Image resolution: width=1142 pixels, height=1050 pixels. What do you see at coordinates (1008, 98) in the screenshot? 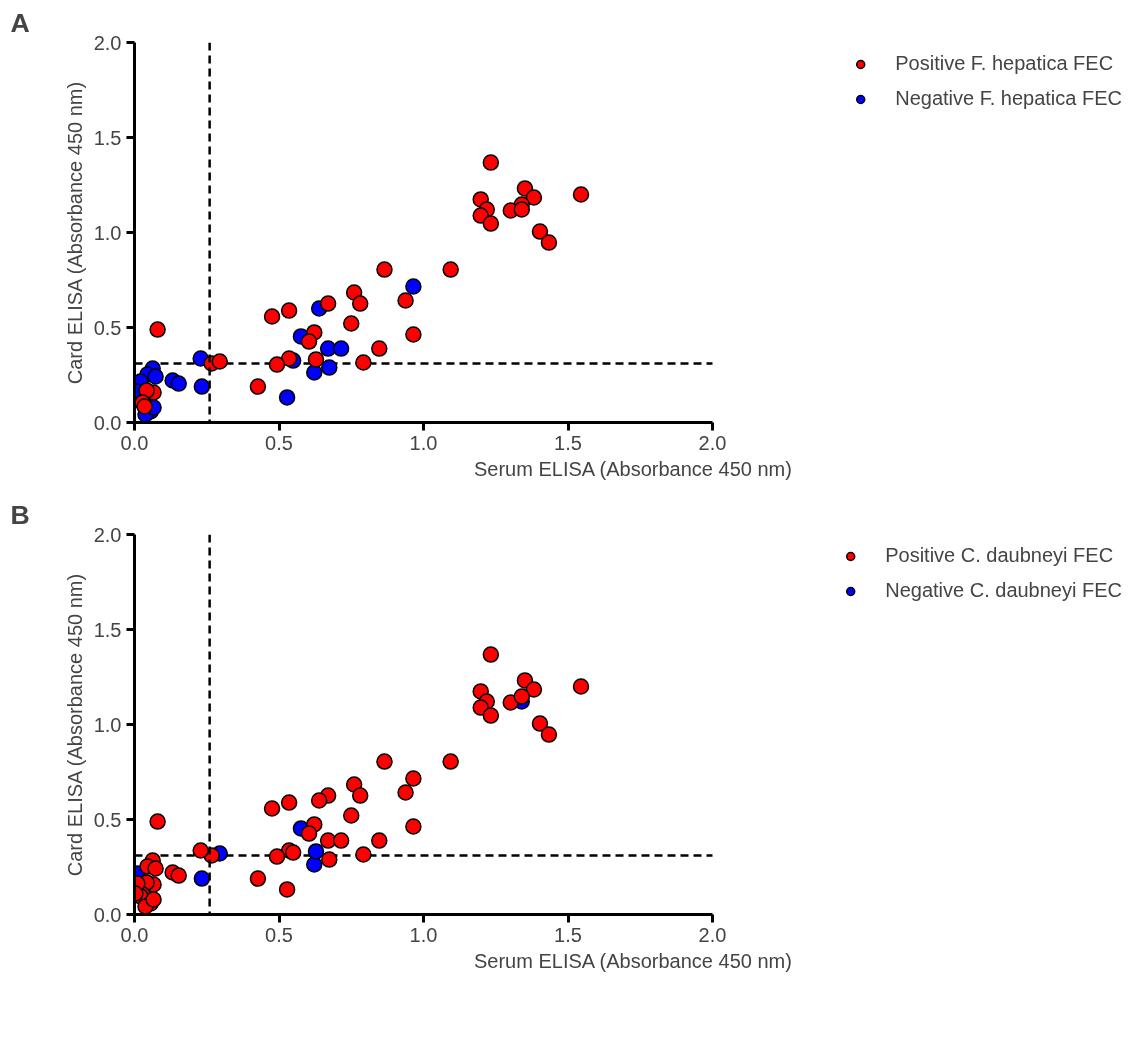
I see `legend-label: Negative F. hepatica FEC` at bounding box center [1008, 98].